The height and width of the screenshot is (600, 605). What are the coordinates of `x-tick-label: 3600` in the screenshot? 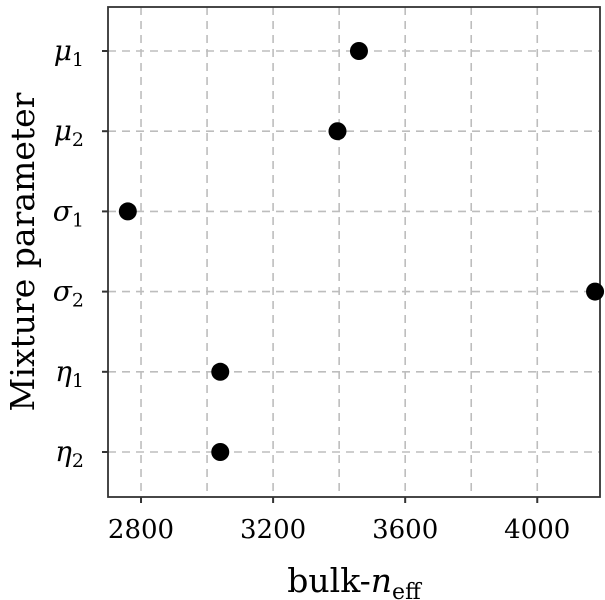 It's located at (405, 530).